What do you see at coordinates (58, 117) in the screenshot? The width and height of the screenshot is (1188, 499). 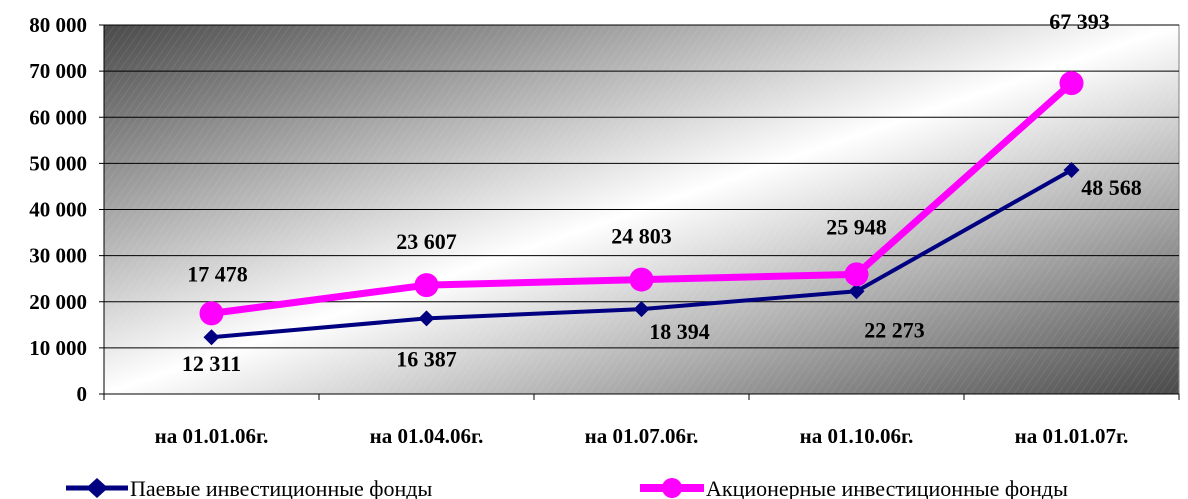 I see `y-tick-label: 60 000` at bounding box center [58, 117].